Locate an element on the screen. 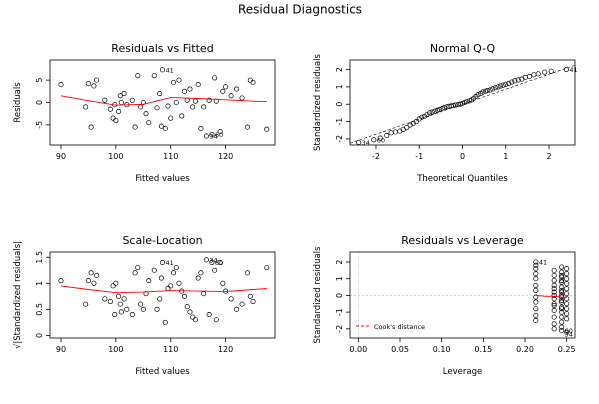 This screenshot has height=404, width=599. figure-title: Residual Diagnostics is located at coordinates (300, 10).